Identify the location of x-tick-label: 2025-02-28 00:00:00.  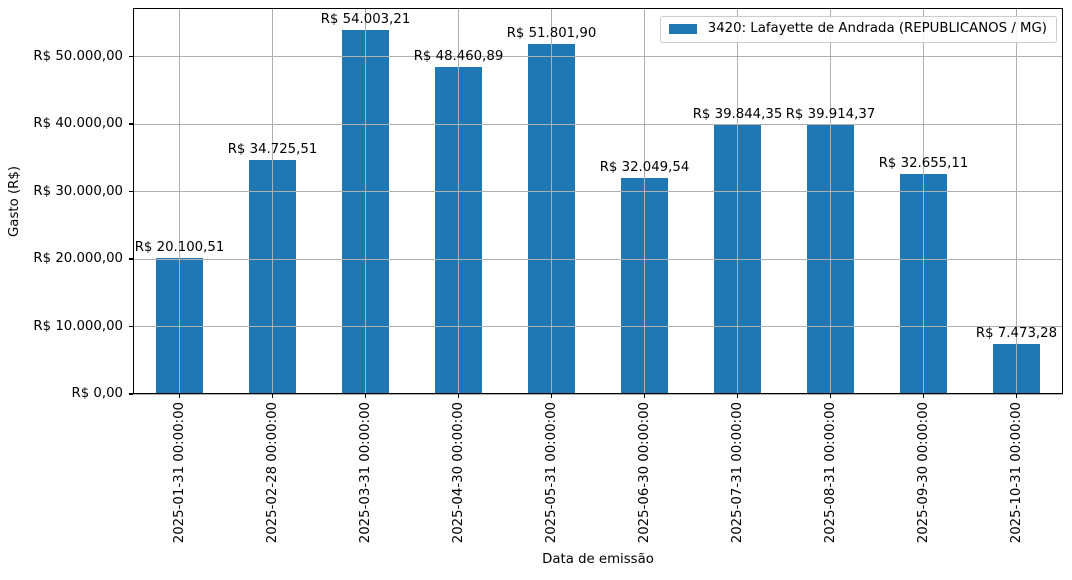
(272, 473).